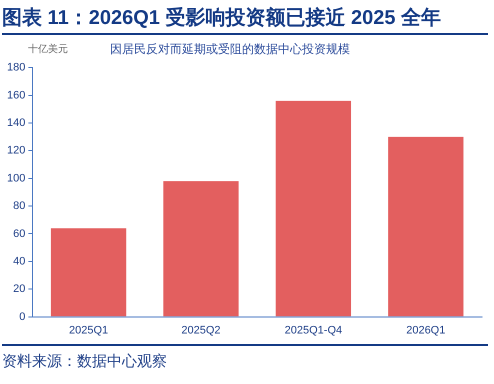 The image size is (494, 384). I want to click on y-tick-label: 120, so click(16, 150).